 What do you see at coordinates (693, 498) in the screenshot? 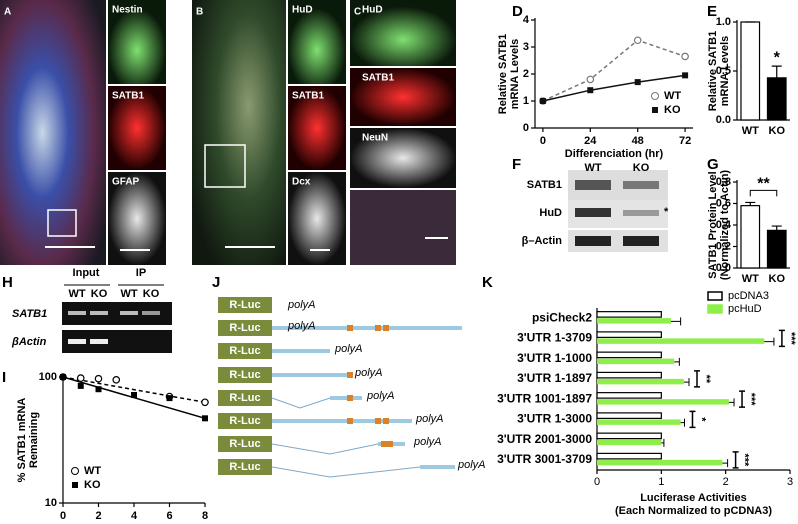
I see `x-axis-label: Luciferase Activities` at bounding box center [693, 498].